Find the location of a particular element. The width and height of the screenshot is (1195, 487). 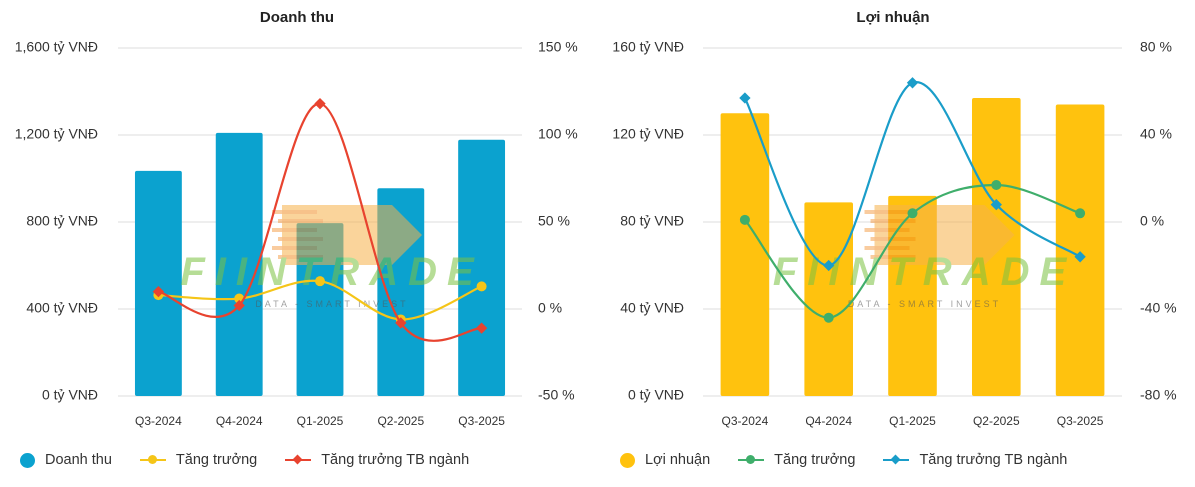

legend-revenue-industry-marker is located at coordinates (298, 460).